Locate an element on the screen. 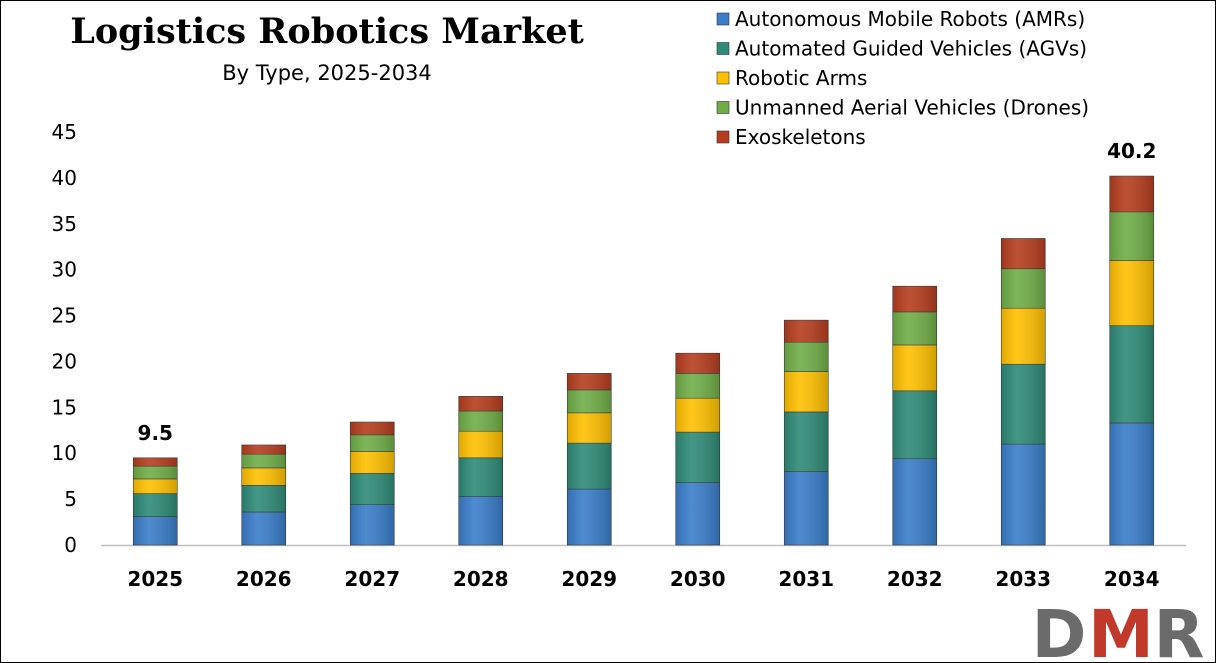 The image size is (1216, 663). x-tick-label: 2029 is located at coordinates (589, 579).